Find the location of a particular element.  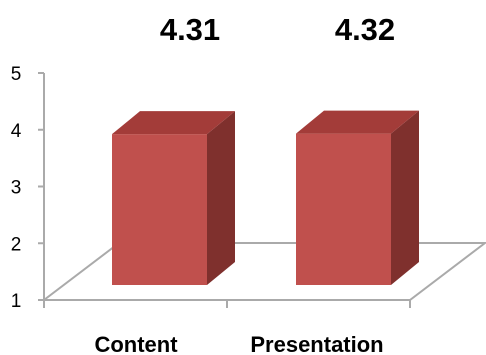

bar-front-presentation is located at coordinates (343, 209).